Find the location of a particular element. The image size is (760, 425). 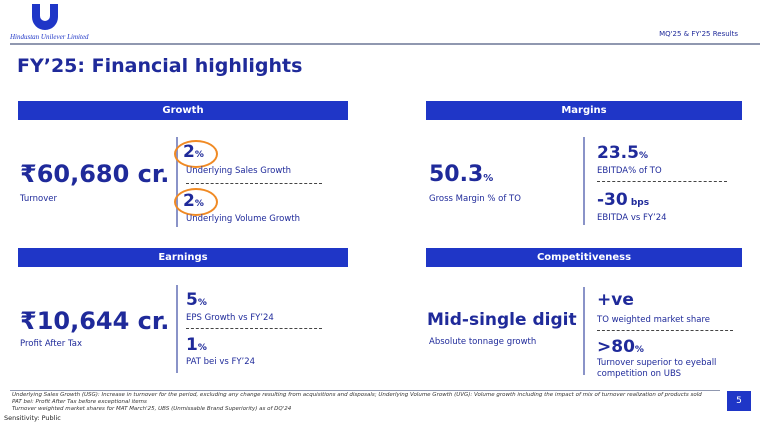

margins-banner: Margins is located at coordinates (584, 110).